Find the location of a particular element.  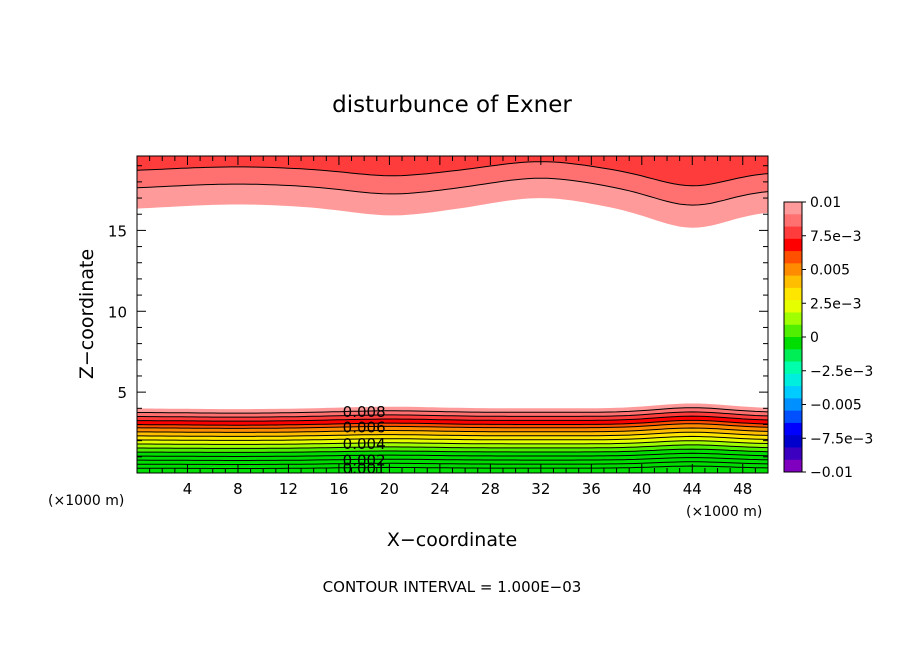

chart-title: disturbunce of Exner is located at coordinates (452, 105).